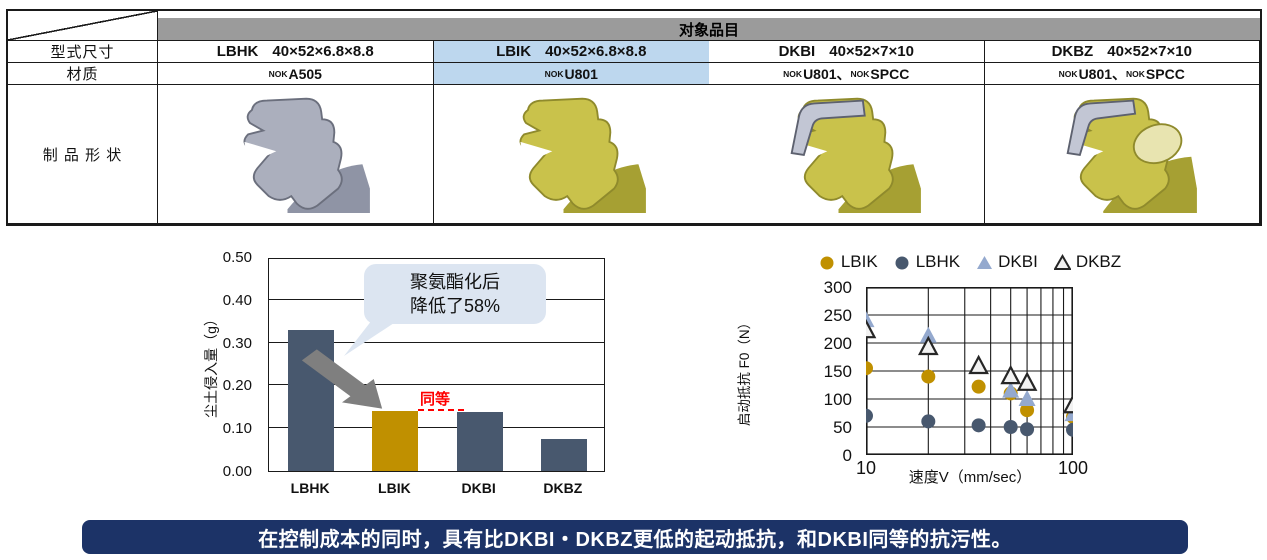 The width and height of the screenshot is (1267, 560). I want to click on bar-y-tick: 0.20, so click(237, 386).